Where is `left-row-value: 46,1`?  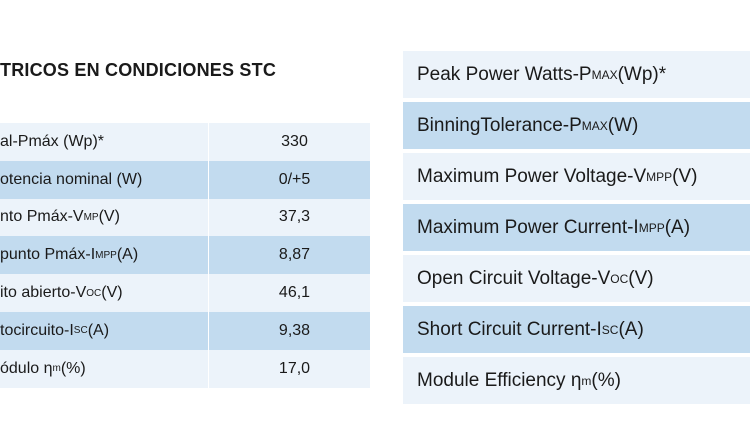 left-row-value: 46,1 is located at coordinates (294, 293).